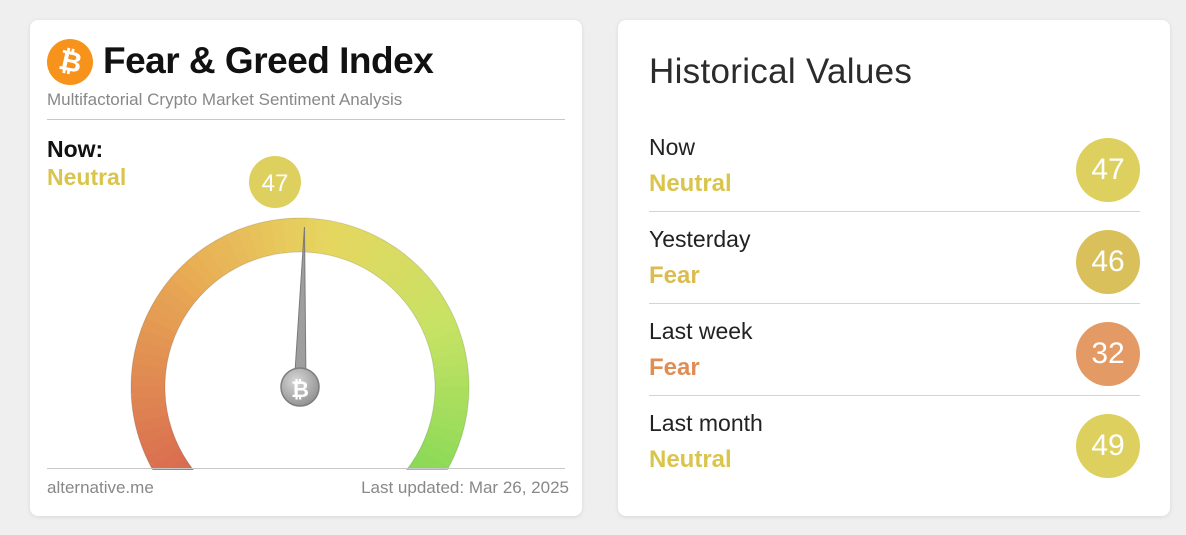 The image size is (1186, 535). Describe the element at coordinates (781, 71) in the screenshot. I see `historical-title: Historical Values` at that location.